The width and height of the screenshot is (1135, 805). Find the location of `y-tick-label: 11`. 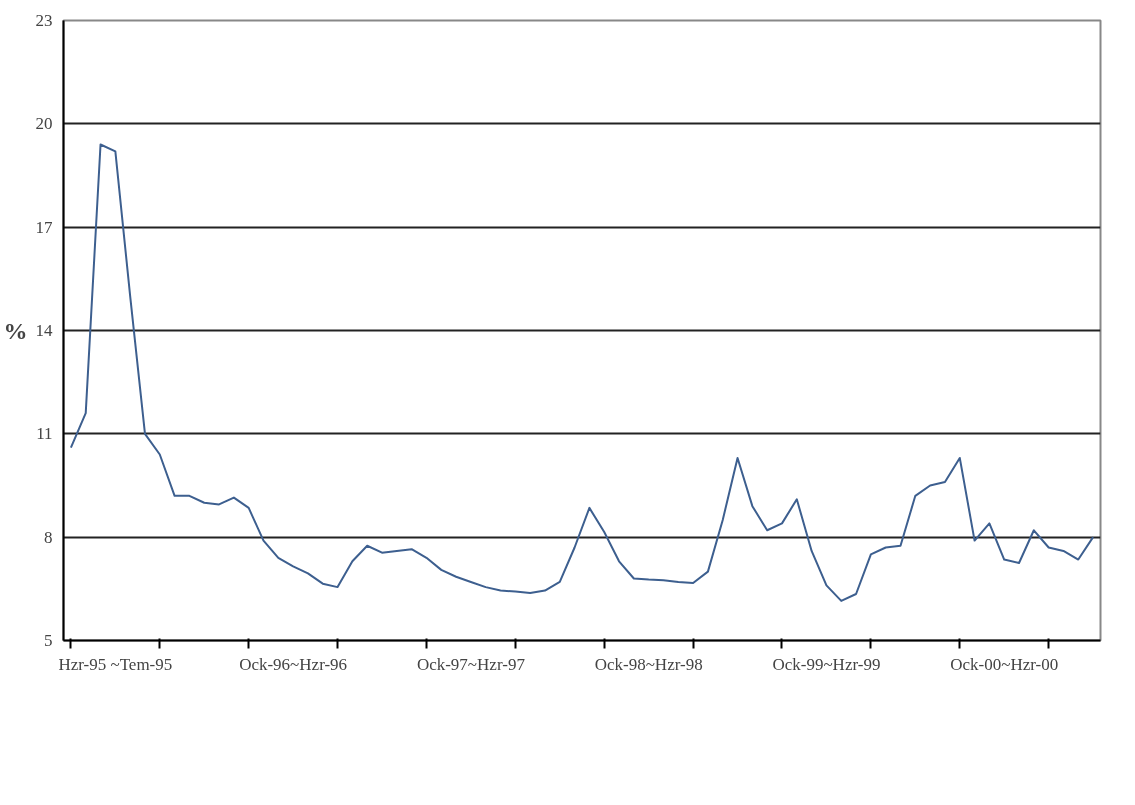

y-tick-label: 11 is located at coordinates (44, 434).